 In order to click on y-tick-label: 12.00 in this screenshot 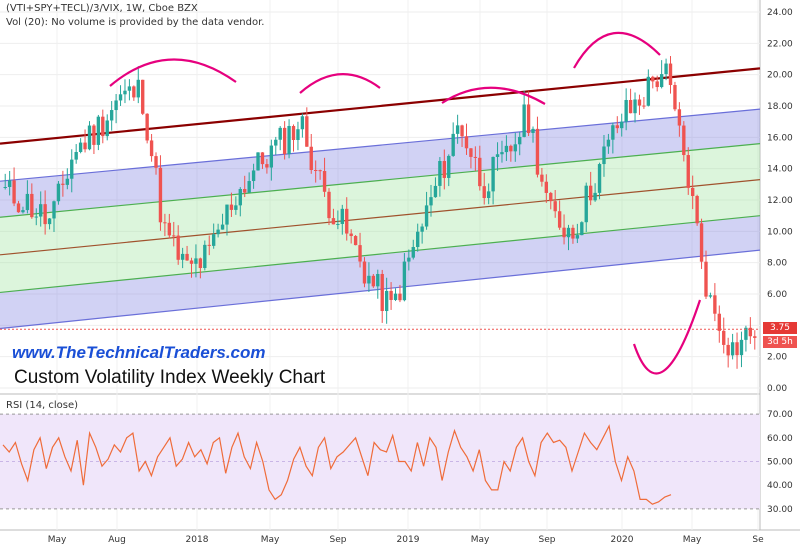, I will do `click(780, 201)`.